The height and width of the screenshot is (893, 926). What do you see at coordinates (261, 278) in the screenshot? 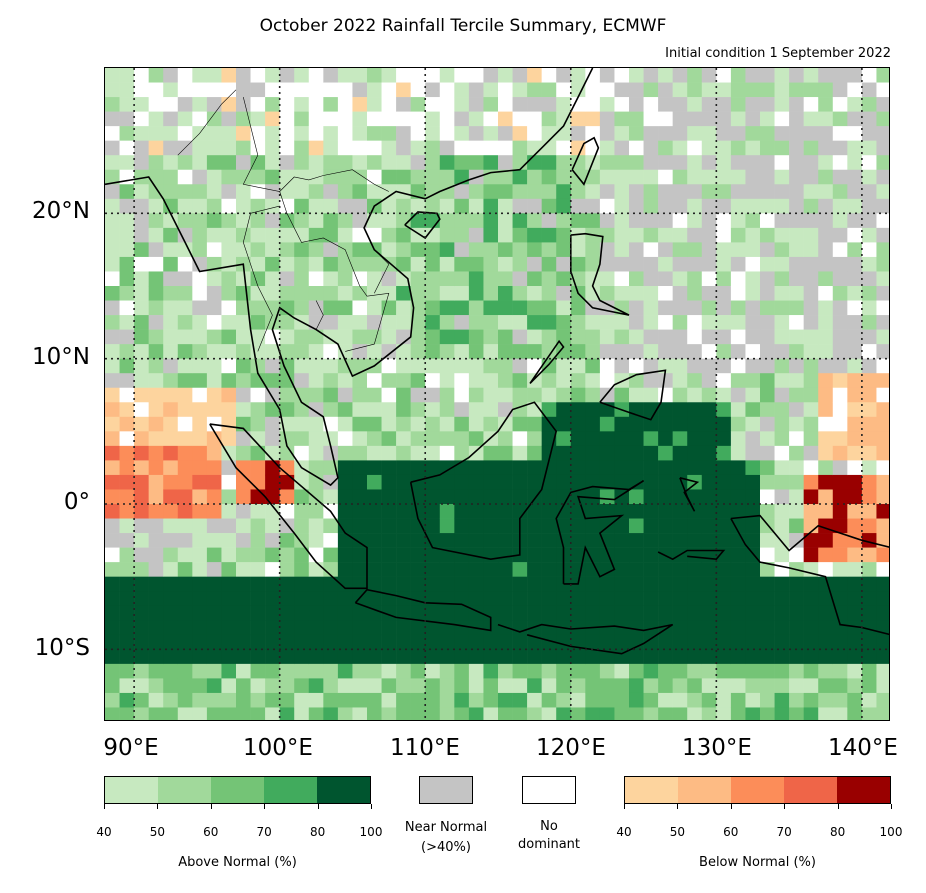
I see `country-border` at bounding box center [261, 278].